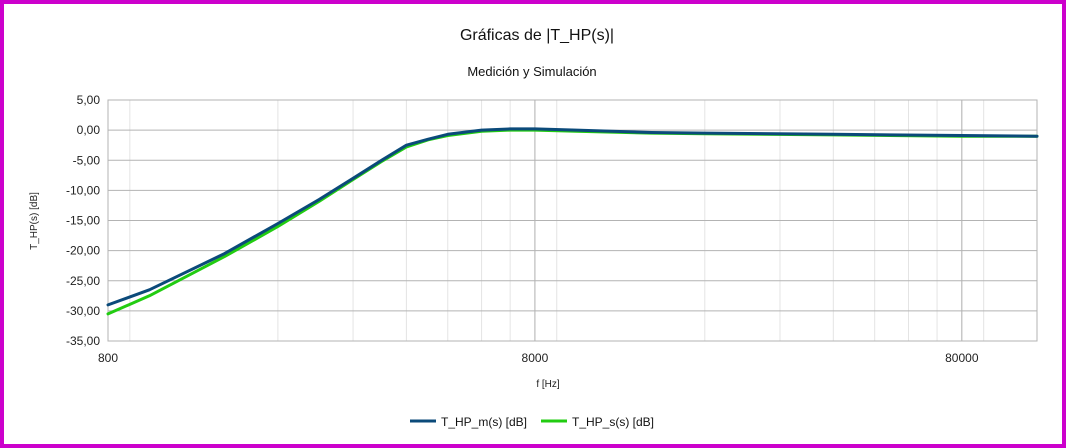 The height and width of the screenshot is (448, 1066). Describe the element at coordinates (537, 35) in the screenshot. I see `chart-title: Gráficas de |T_HP(s)|` at that location.